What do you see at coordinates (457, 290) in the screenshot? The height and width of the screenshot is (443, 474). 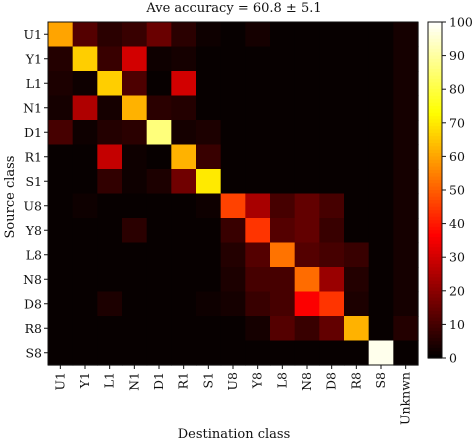 I see `colorbar-label-20: 20` at bounding box center [457, 290].